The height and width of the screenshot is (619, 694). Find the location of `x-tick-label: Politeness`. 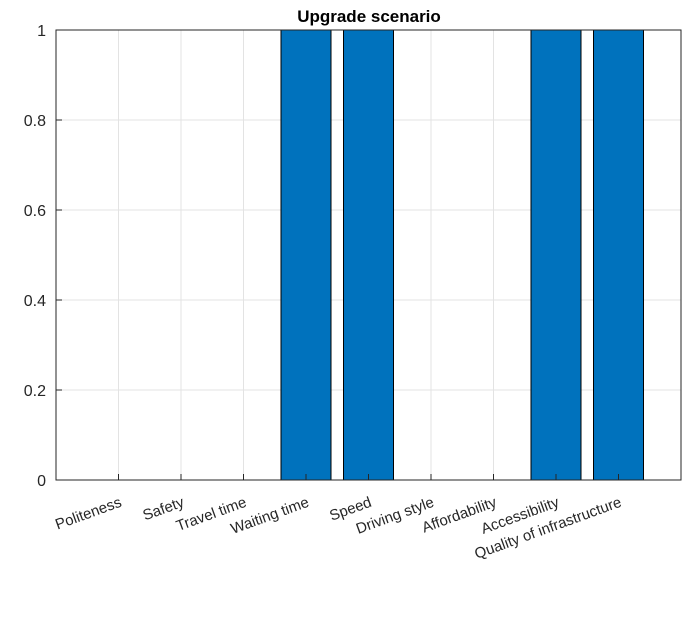

x-tick-label: Politeness is located at coordinates (88, 514).